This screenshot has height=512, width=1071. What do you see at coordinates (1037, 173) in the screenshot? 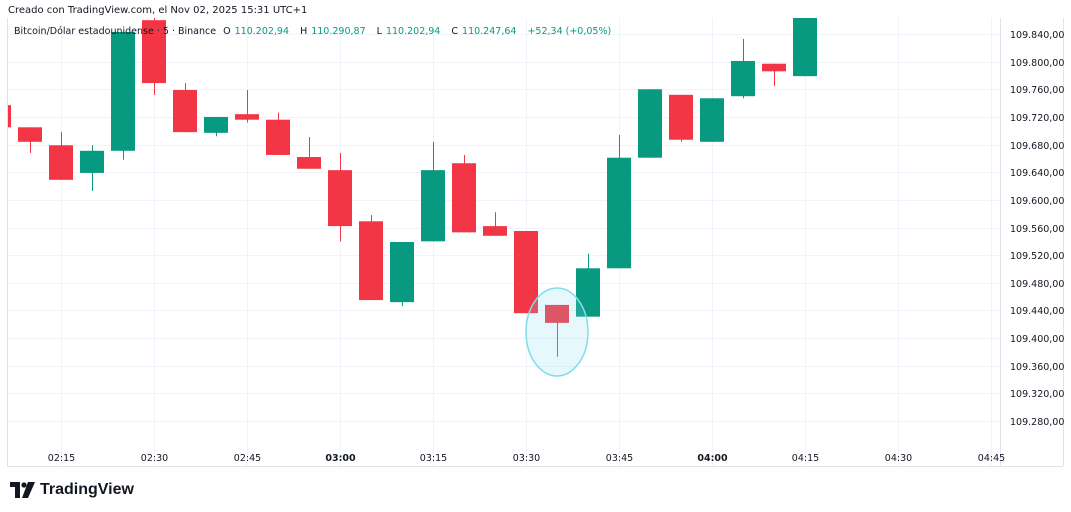
I see `price-tick-label: 109.640,00` at bounding box center [1037, 173].